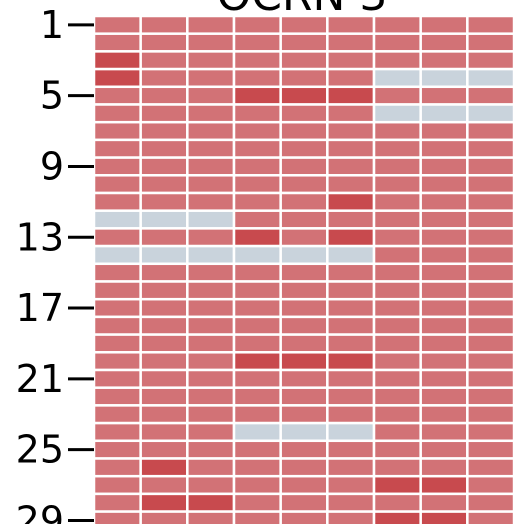 The width and height of the screenshot is (524, 524). I want to click on y-tick-label: 21, so click(40, 379).